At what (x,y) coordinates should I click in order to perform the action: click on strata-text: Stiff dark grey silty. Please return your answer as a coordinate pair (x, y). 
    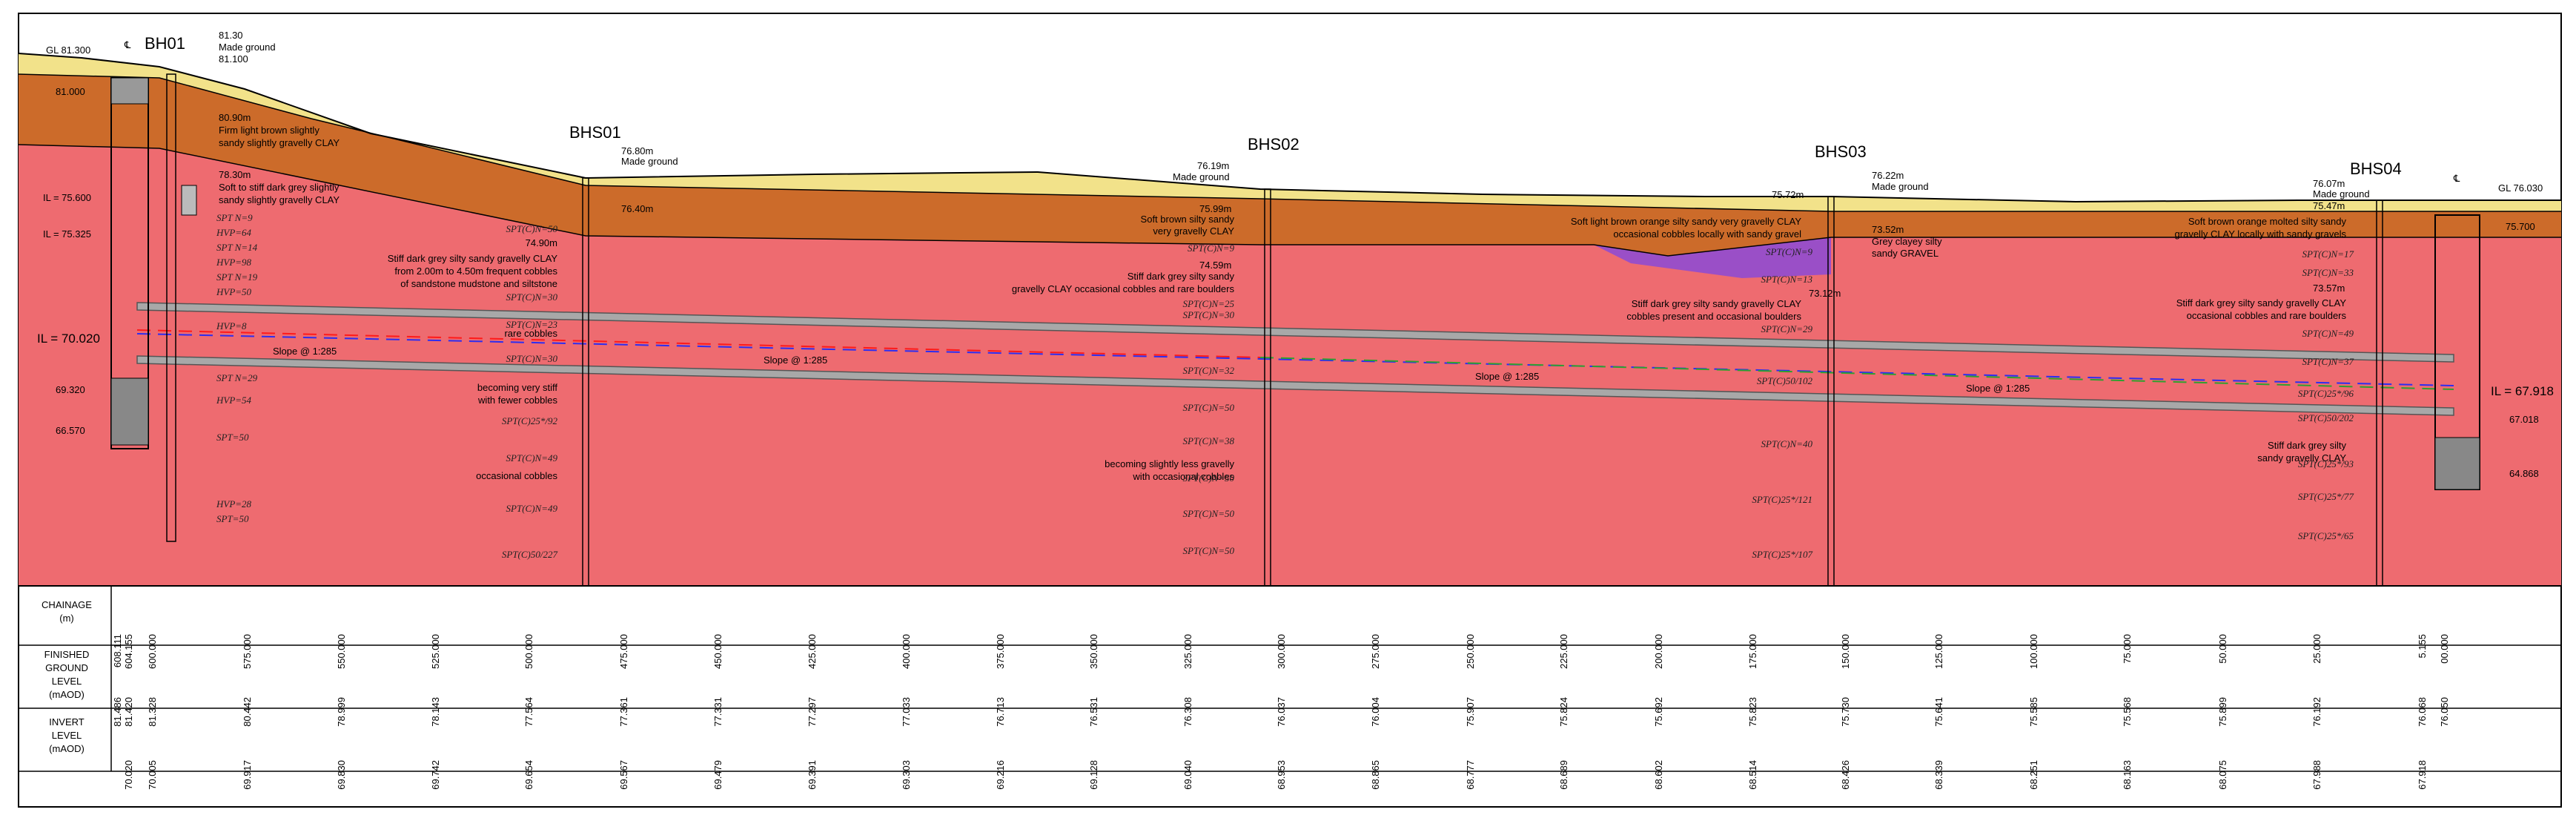
    Looking at the image, I should click on (2307, 446).